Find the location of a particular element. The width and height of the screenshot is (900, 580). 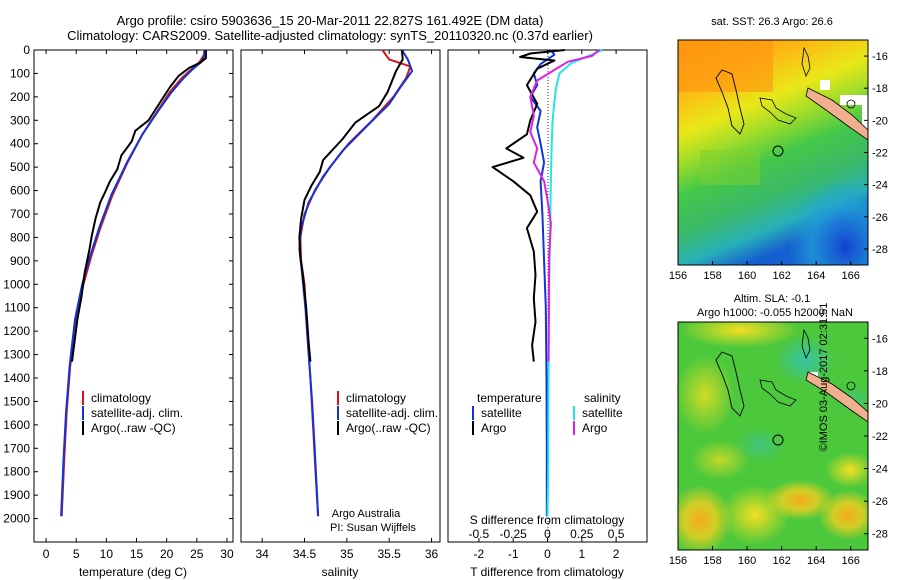

depth-tick-label: 2000 is located at coordinates (16, 519).